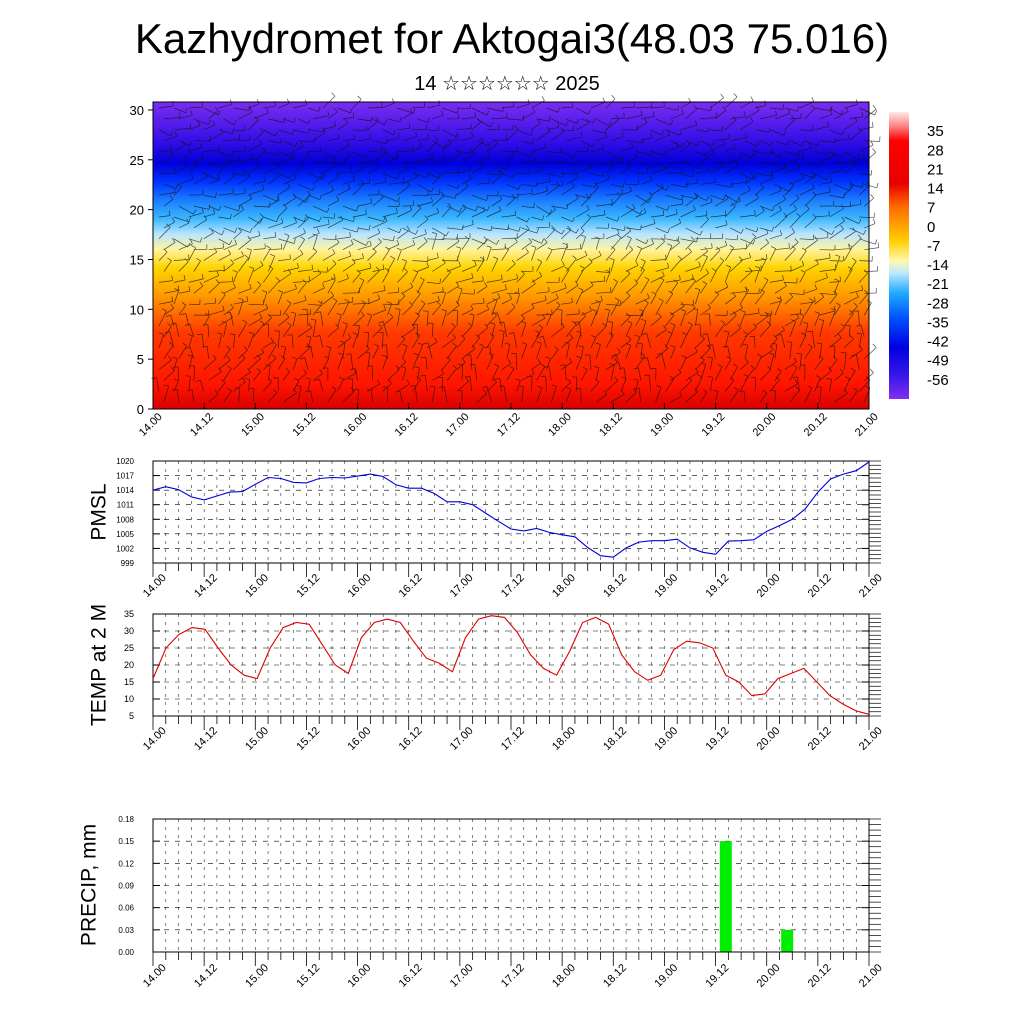 This screenshot has height=1024, width=1024. Describe the element at coordinates (867, 425) in the screenshot. I see `section-x-tick-label: 21.00` at that location.